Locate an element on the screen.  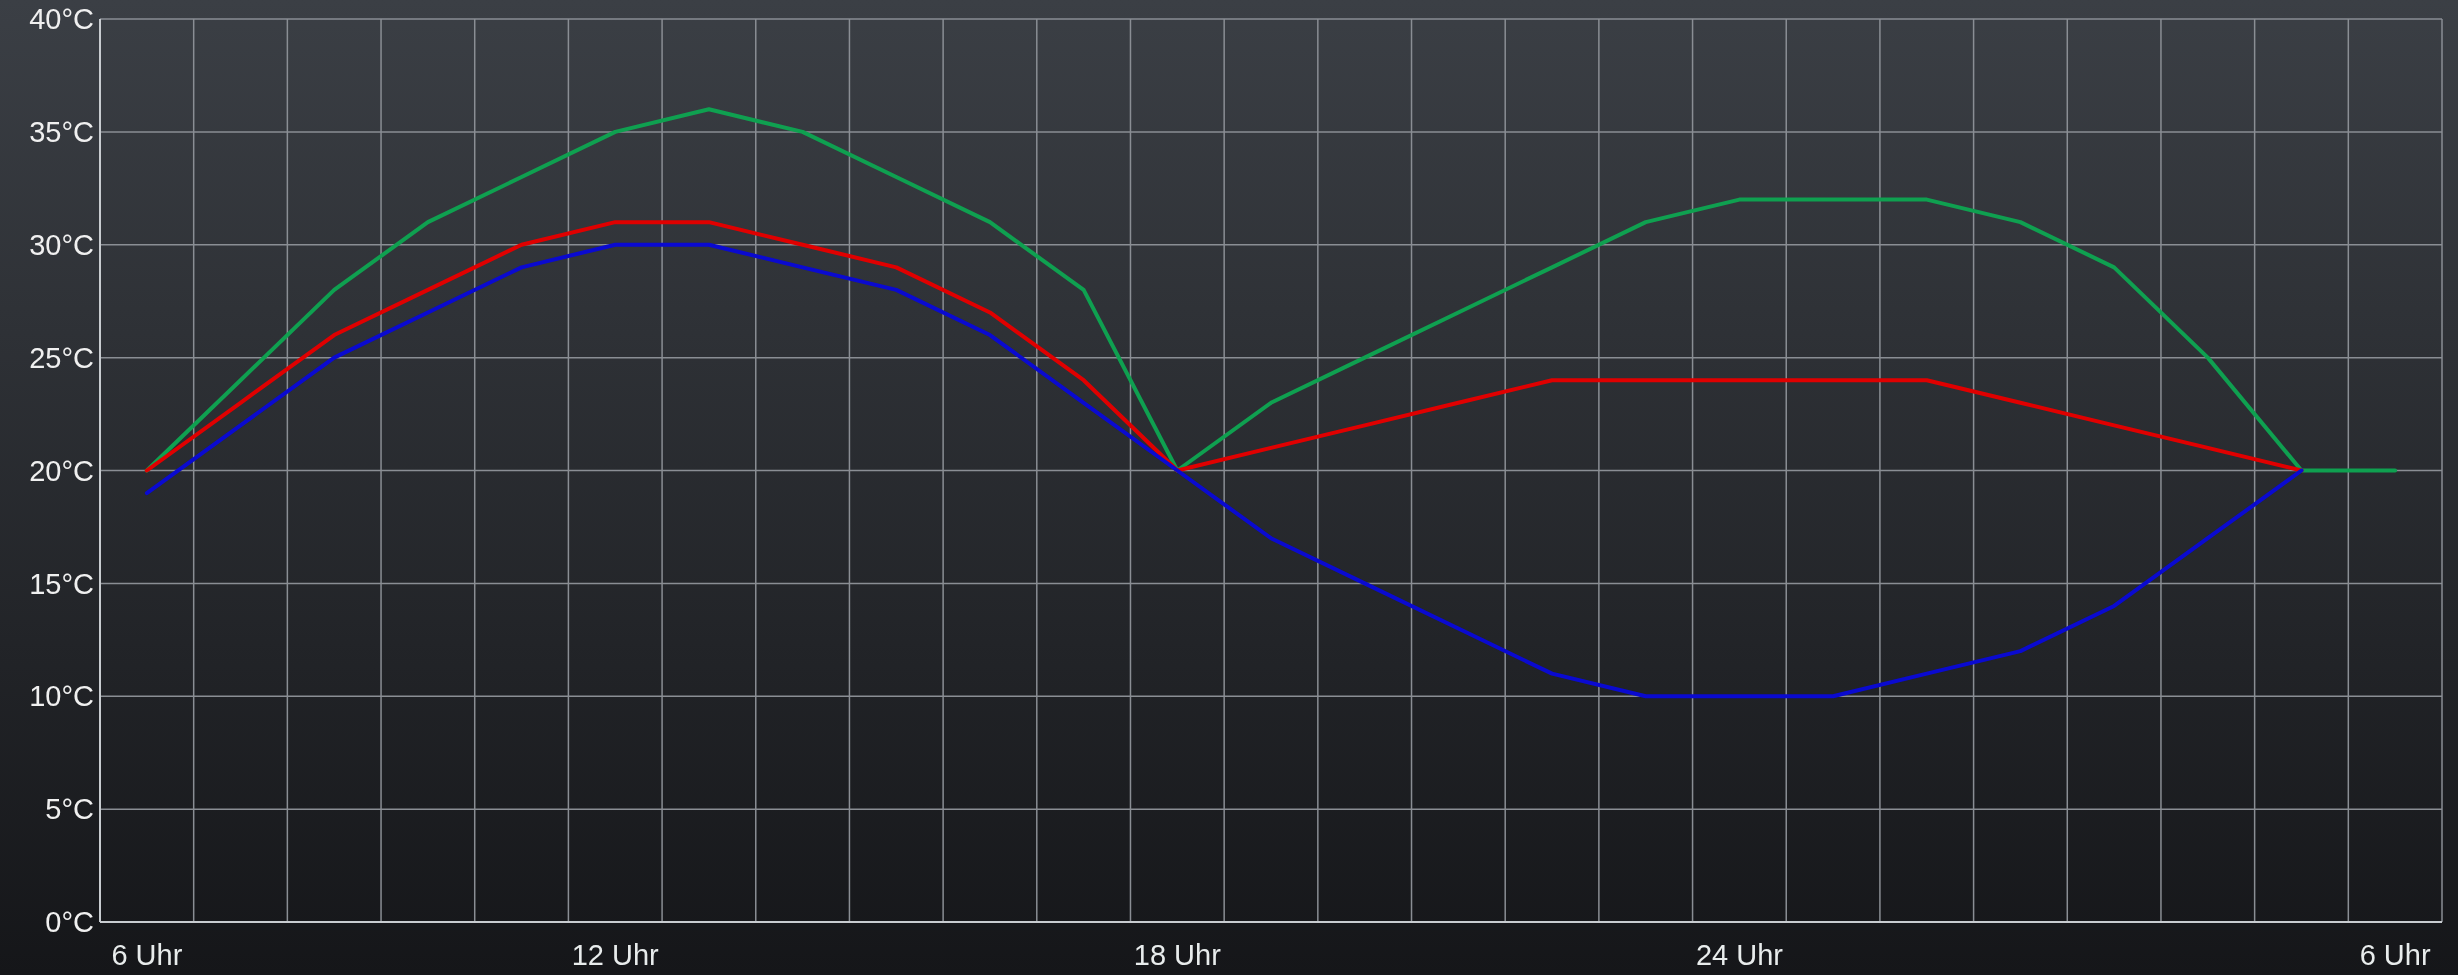
y-tick-label: 5°C is located at coordinates (69, 809).